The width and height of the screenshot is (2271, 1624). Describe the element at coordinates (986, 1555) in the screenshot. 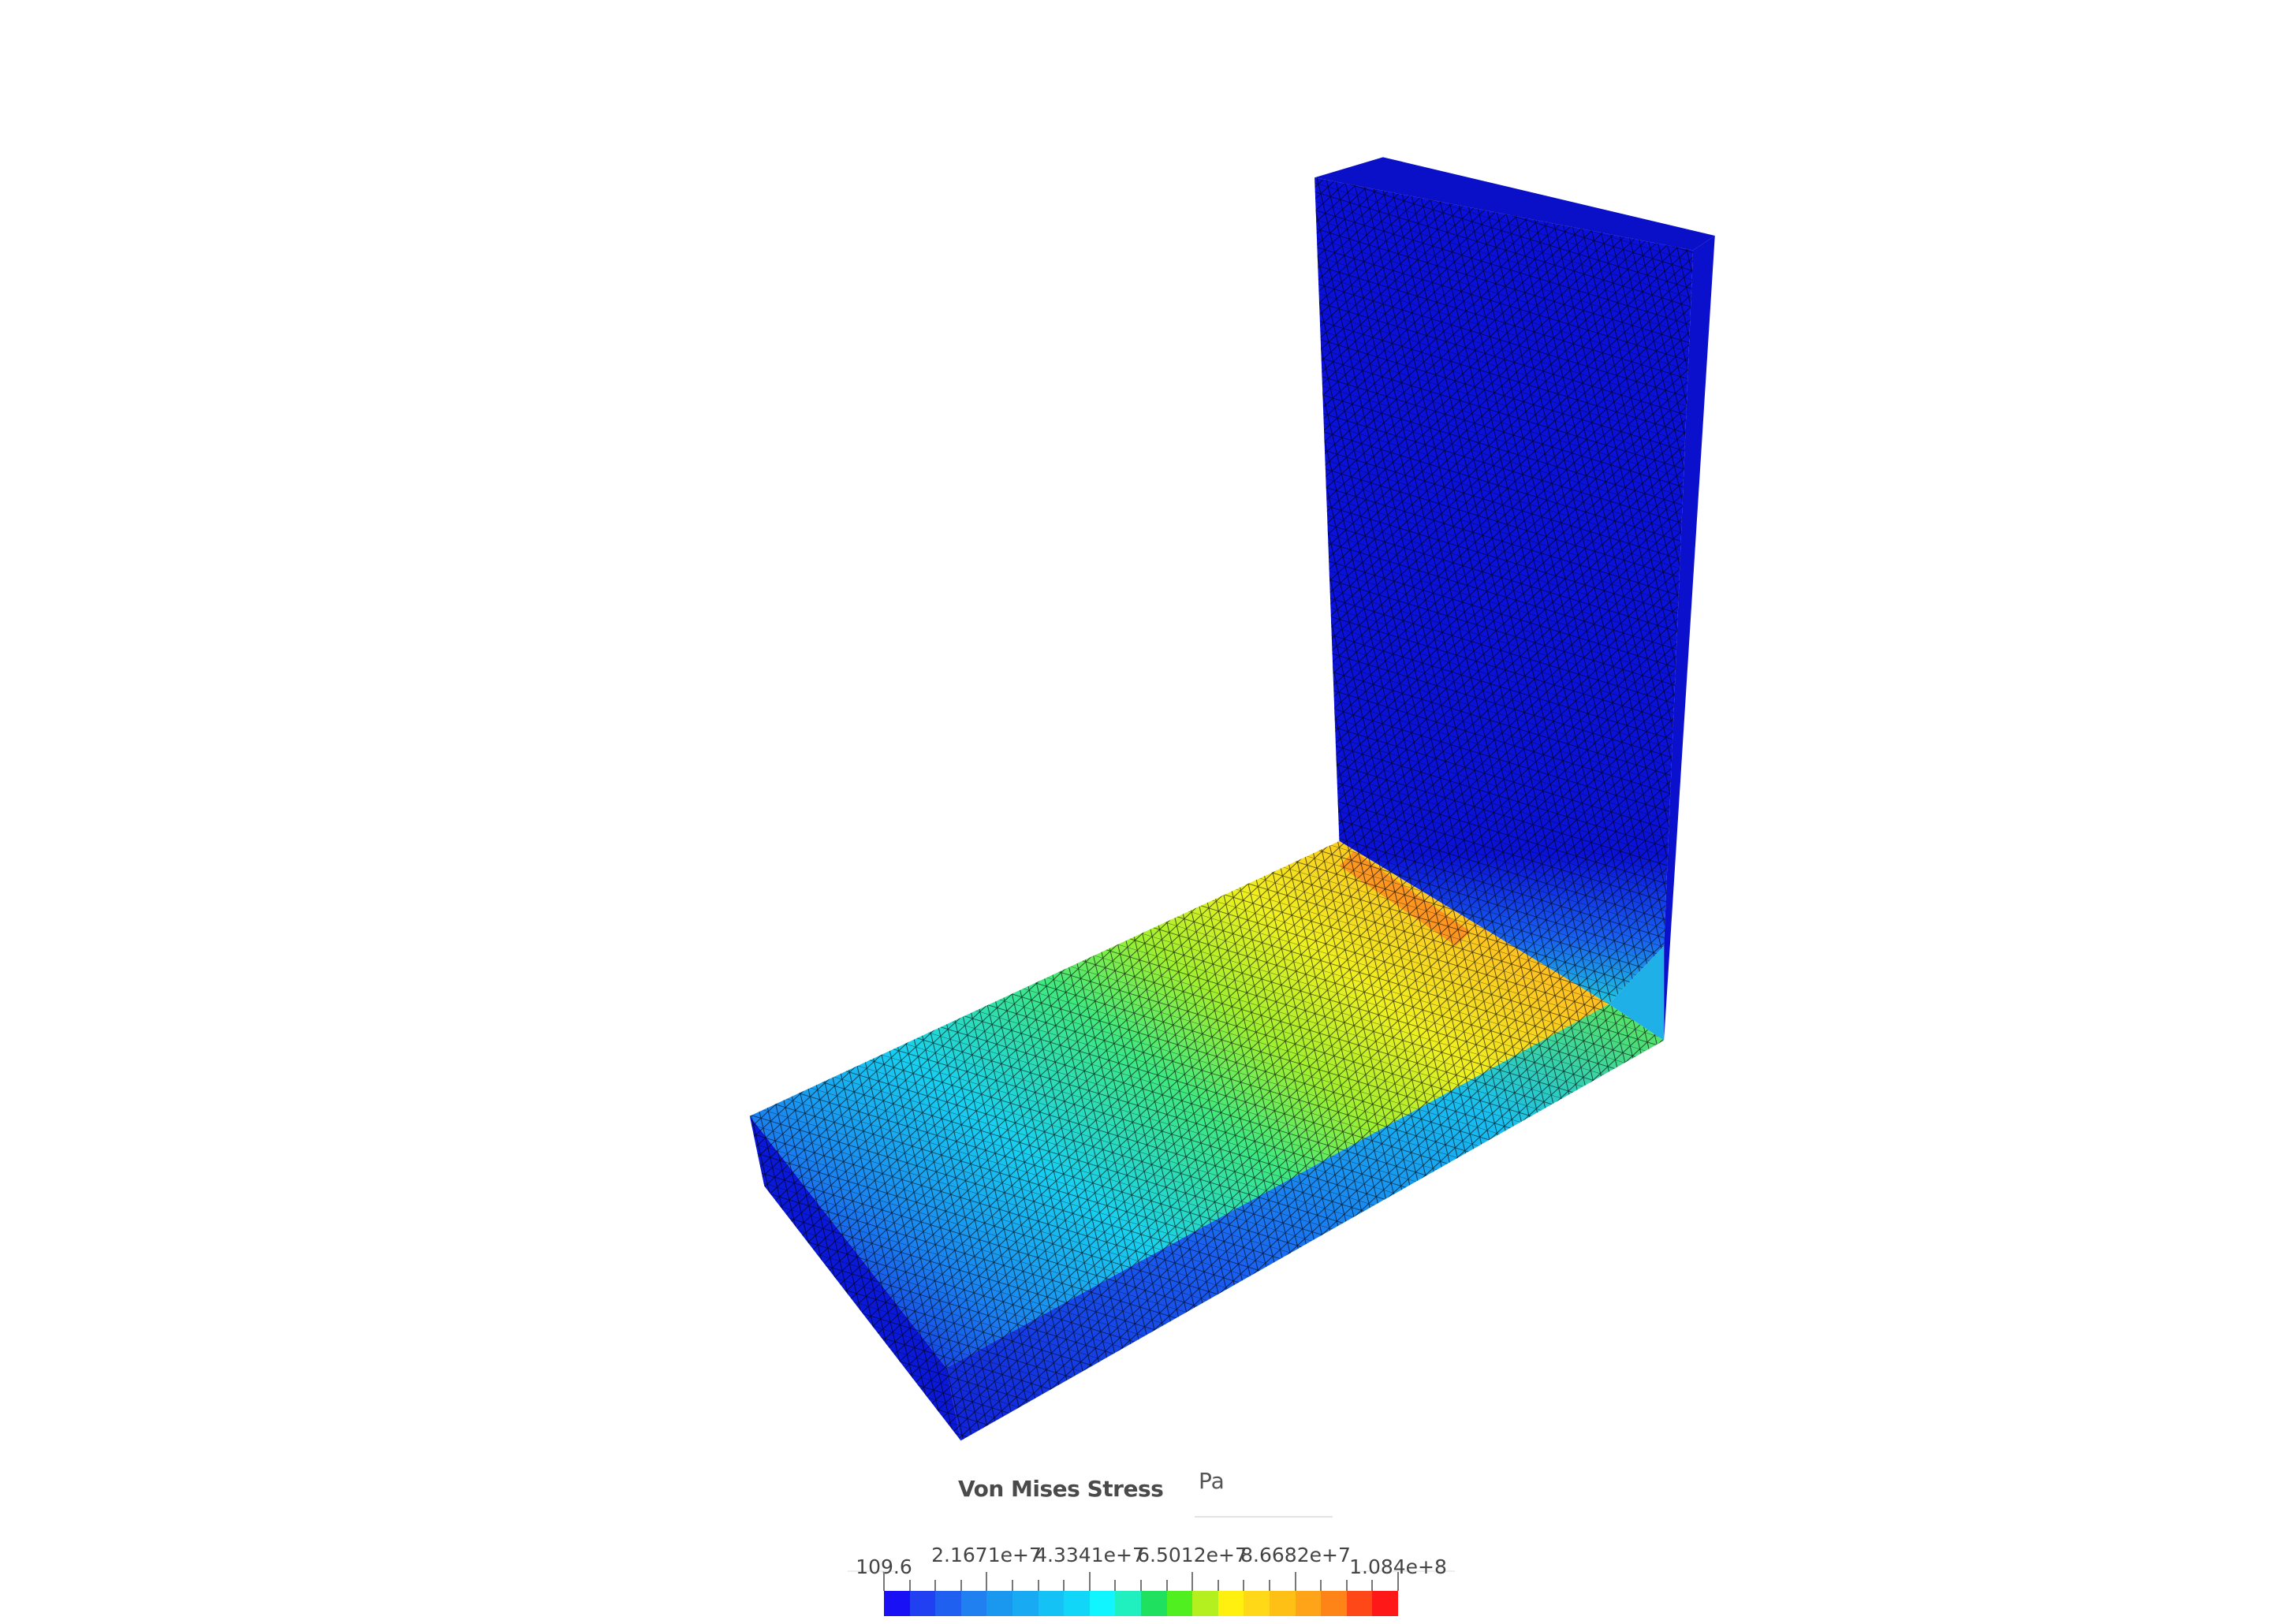

I see `tick-label: 2.1671e+7` at that location.